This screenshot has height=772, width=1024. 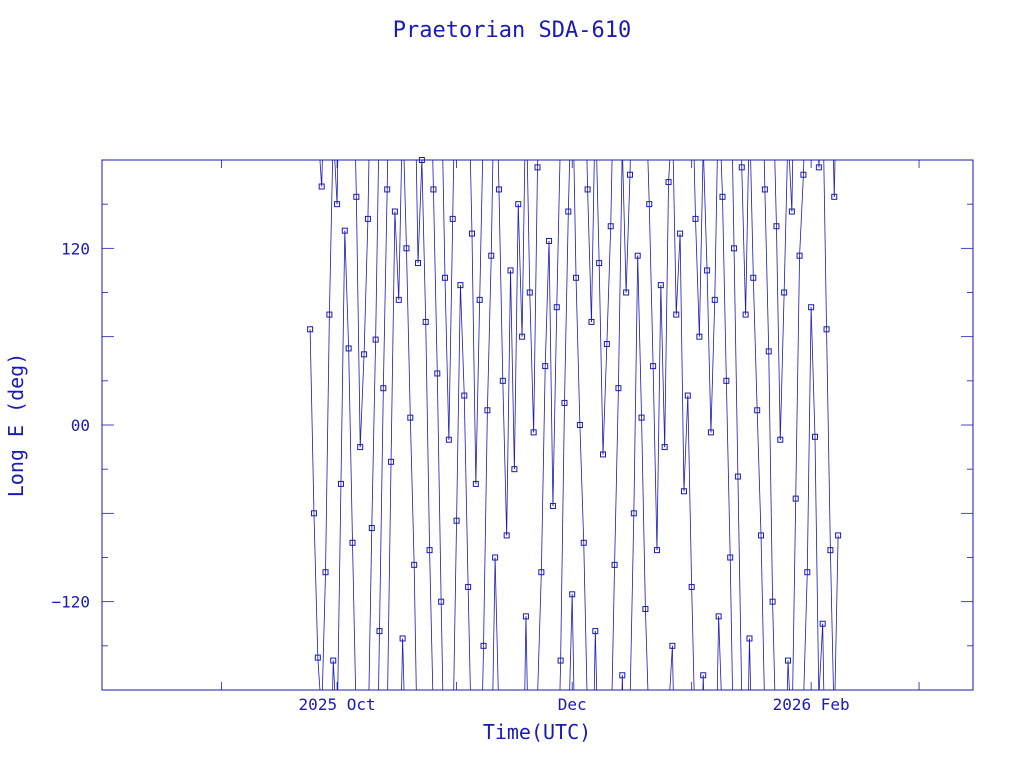 What do you see at coordinates (572, 704) in the screenshot?
I see `x-tick-label: Dec` at bounding box center [572, 704].